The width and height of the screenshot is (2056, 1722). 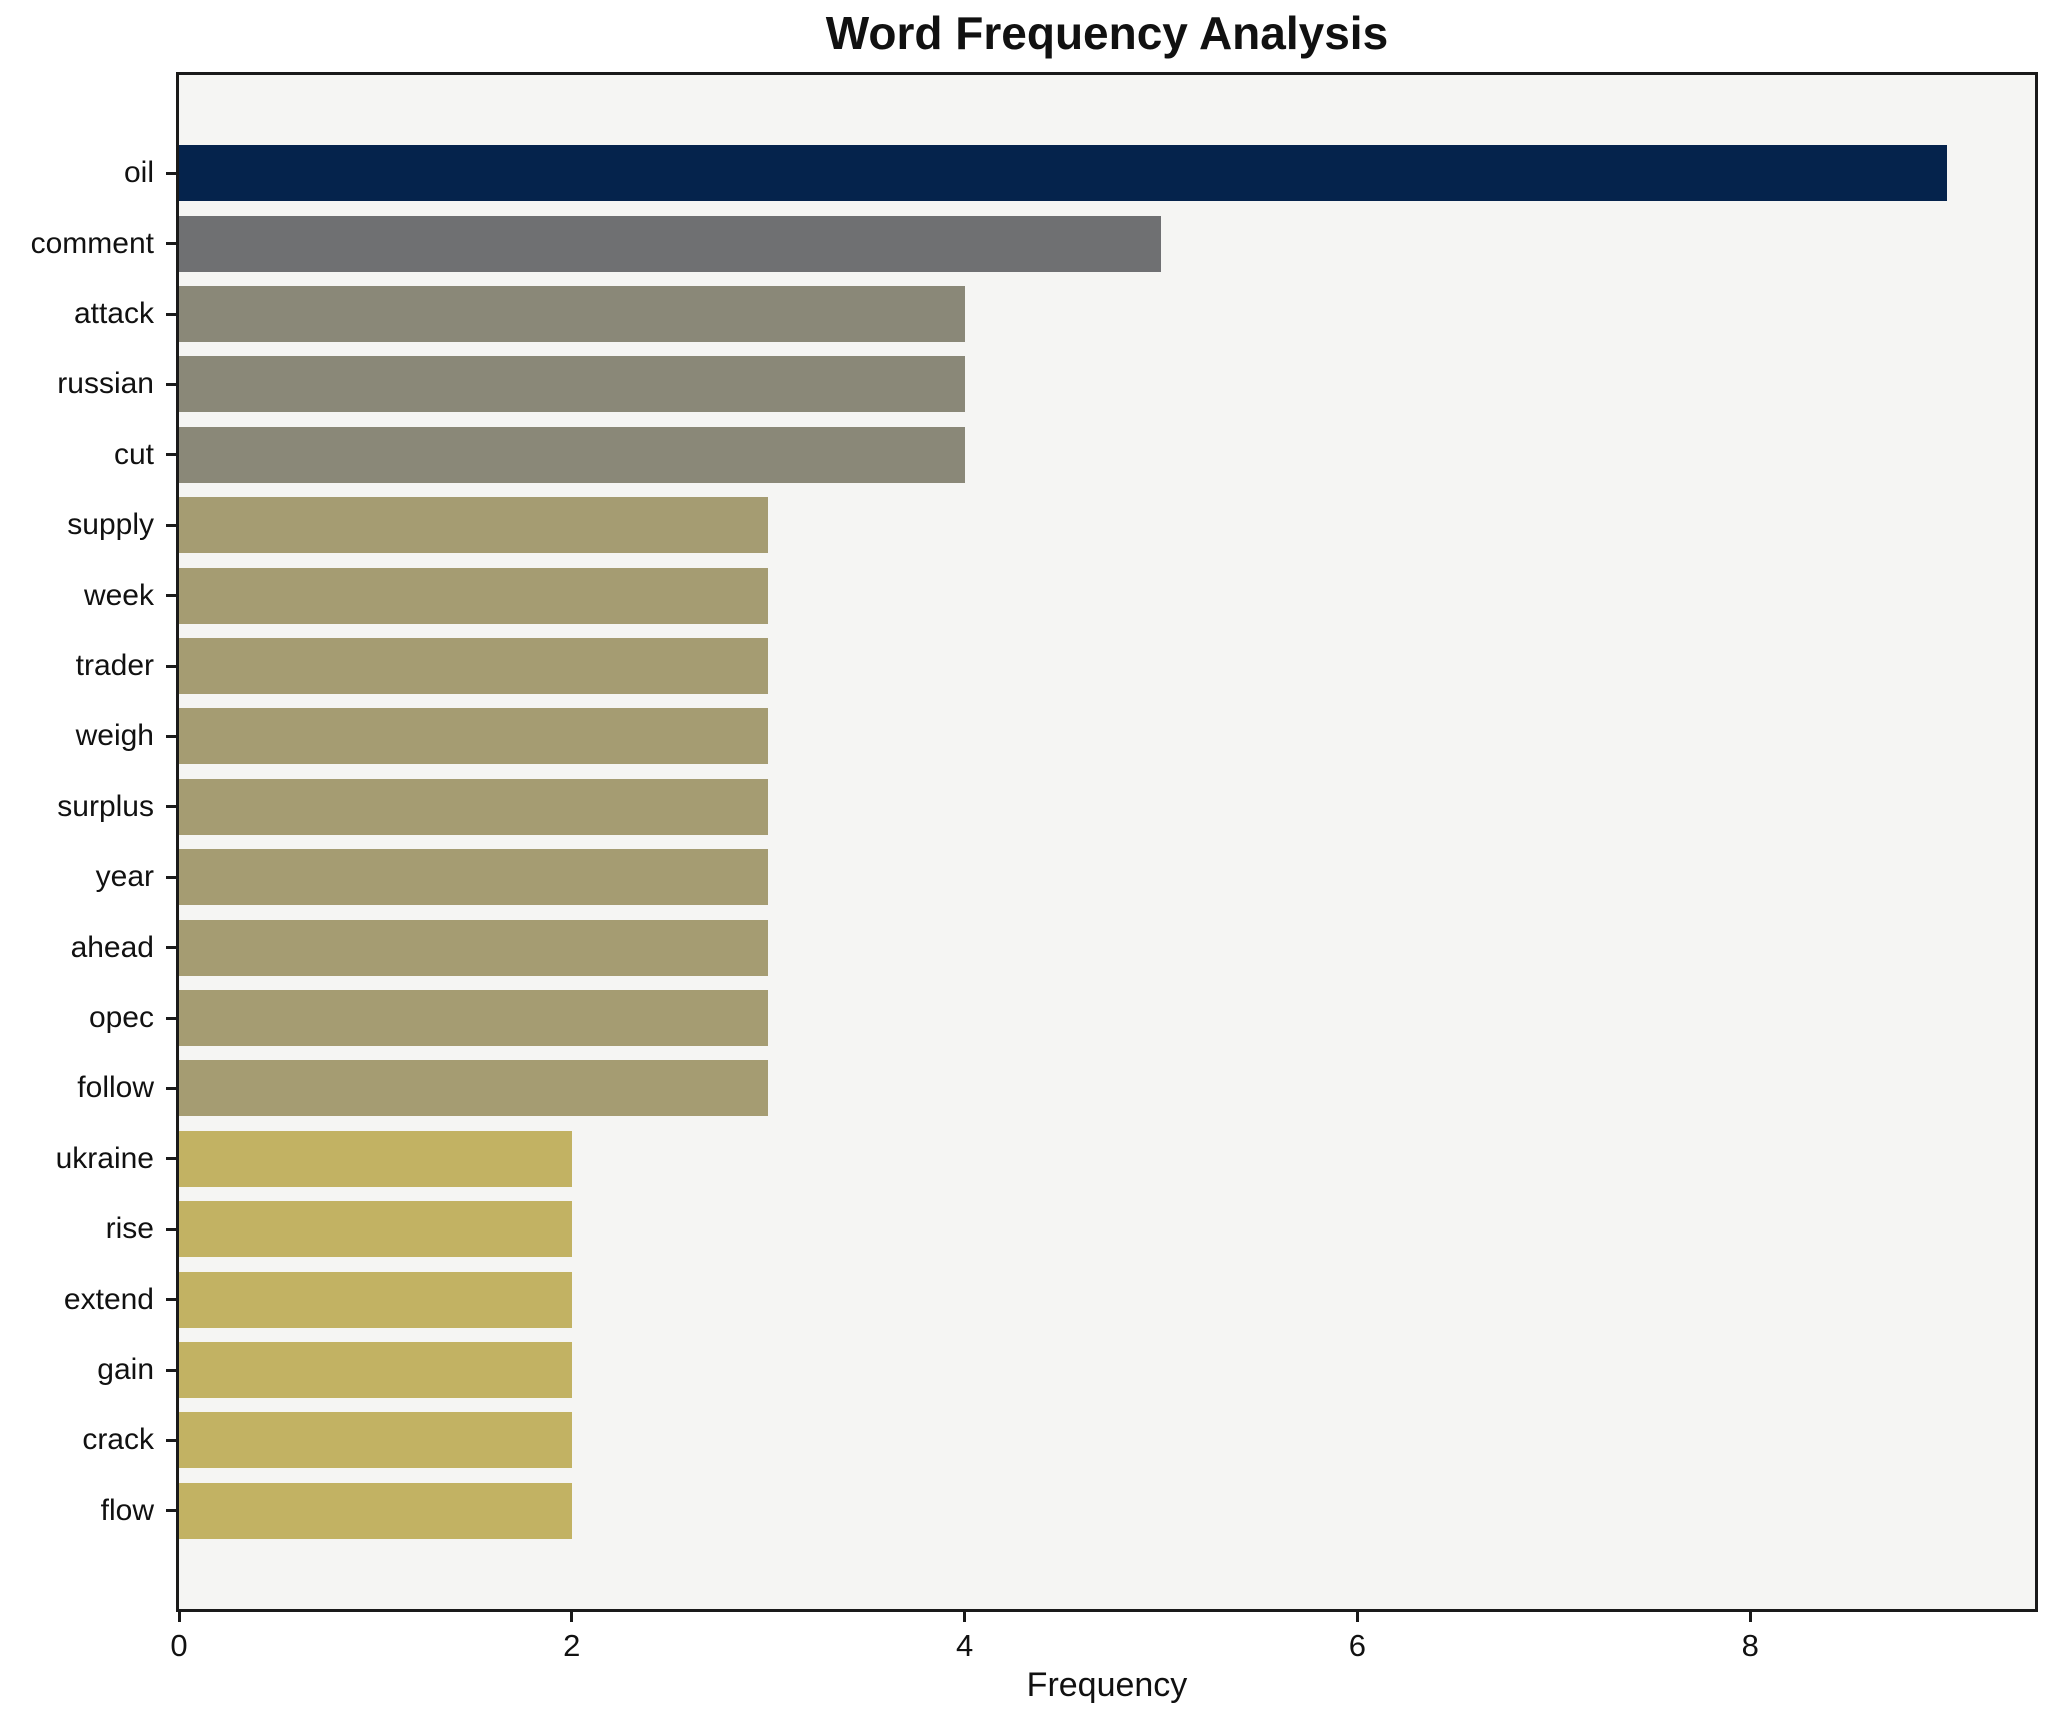 I want to click on bar-trader, so click(x=474, y=666).